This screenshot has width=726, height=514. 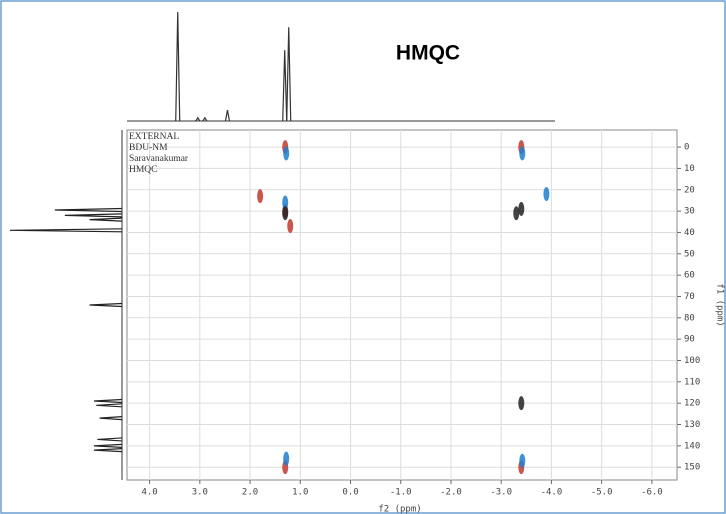 What do you see at coordinates (689, 340) in the screenshot?
I see `y-tick-label: 90` at bounding box center [689, 340].